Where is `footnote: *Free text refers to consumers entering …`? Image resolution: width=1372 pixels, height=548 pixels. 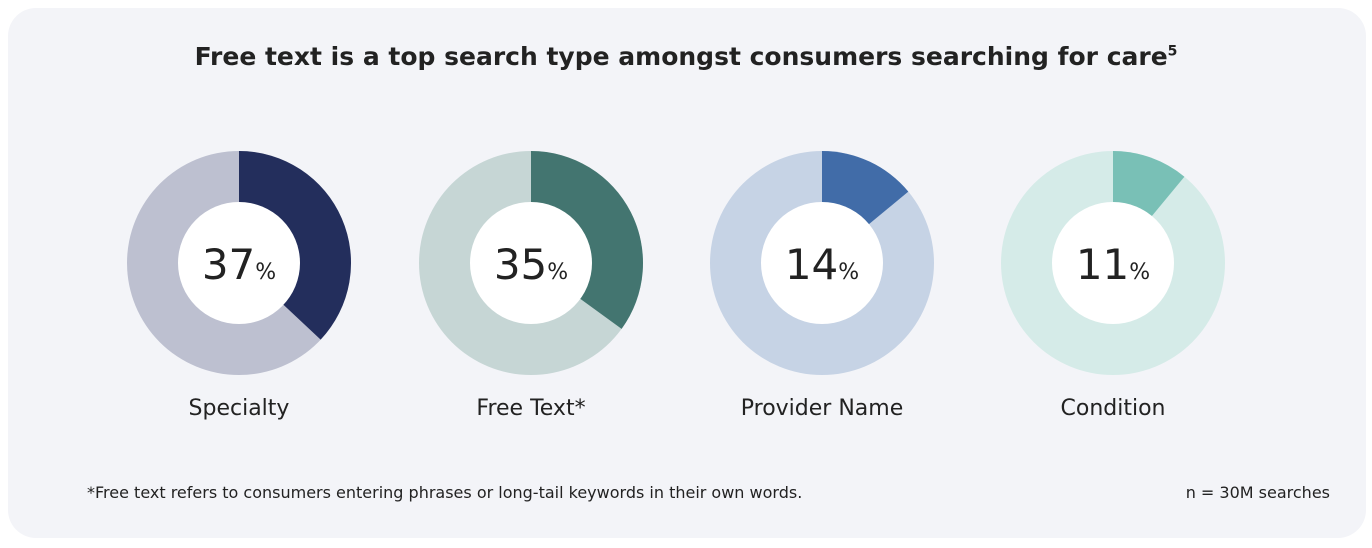 footnote: *Free text refers to consumers entering … is located at coordinates (445, 492).